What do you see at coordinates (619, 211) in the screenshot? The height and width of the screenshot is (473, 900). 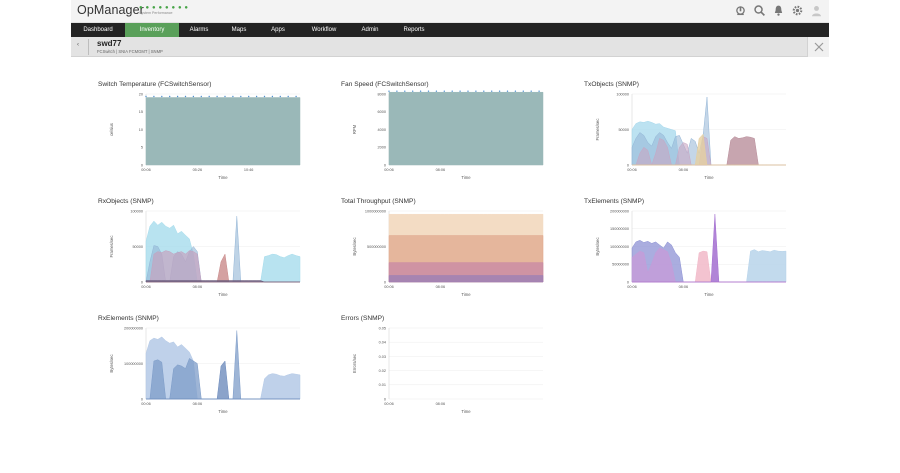 I see `y-tick-label: 200000000` at bounding box center [619, 211].